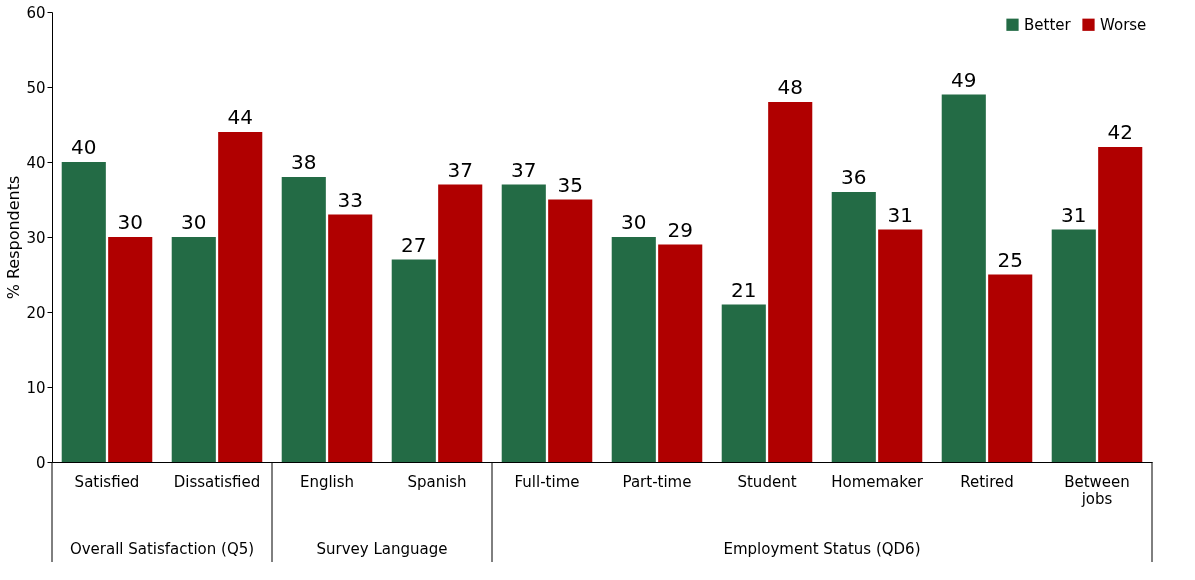  Describe the element at coordinates (240, 117) in the screenshot. I see `data-label: 44` at that location.